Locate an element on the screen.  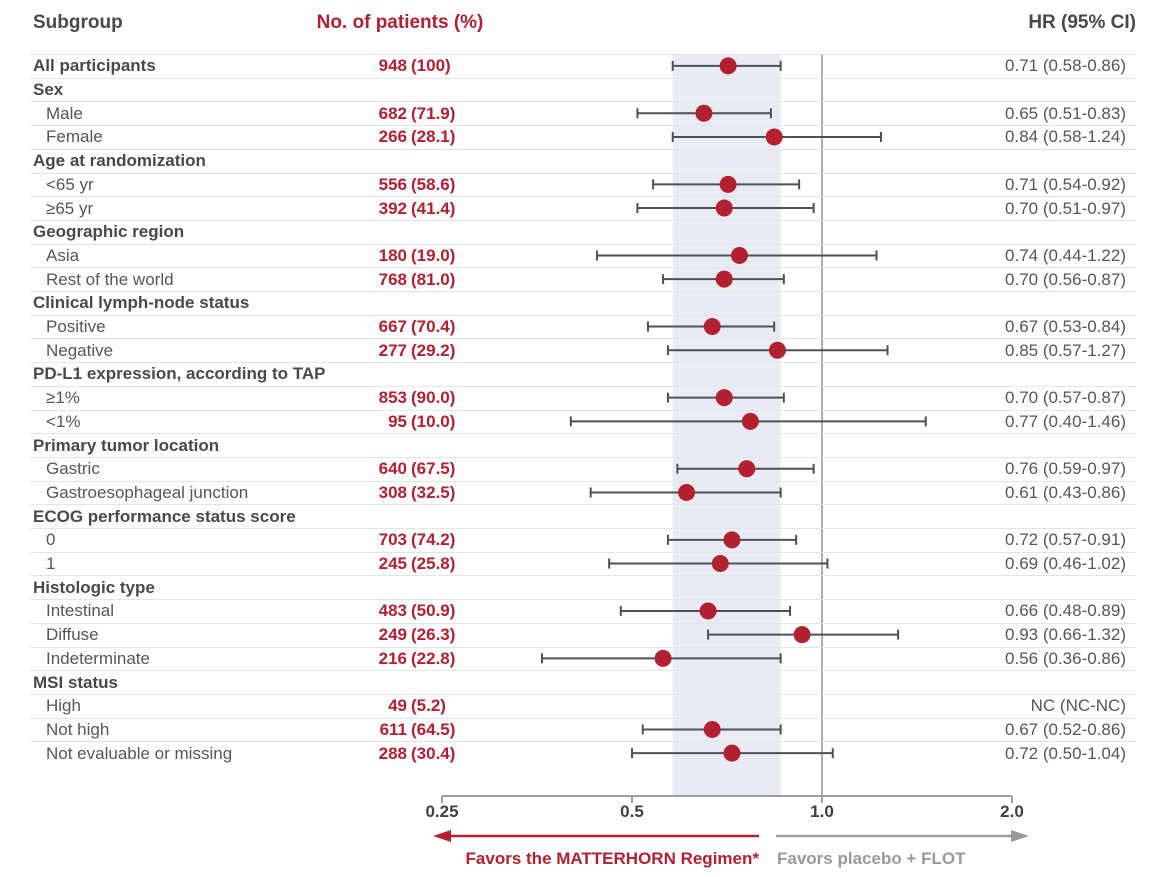
table-row: 1 245 (25.8) 0.69 (0.46-1.02) is located at coordinates (583, 563).